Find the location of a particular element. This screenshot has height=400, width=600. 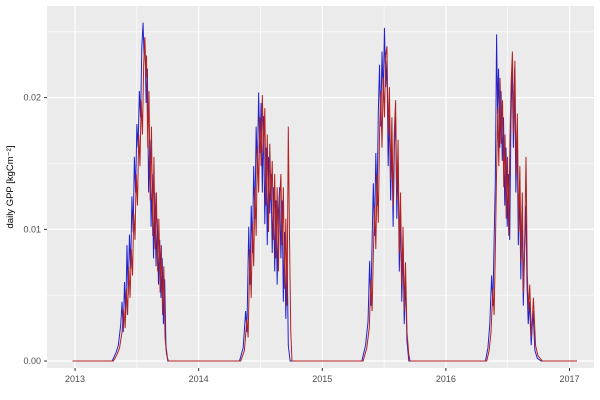

y-tick-label: 0.01 is located at coordinates (32, 229).